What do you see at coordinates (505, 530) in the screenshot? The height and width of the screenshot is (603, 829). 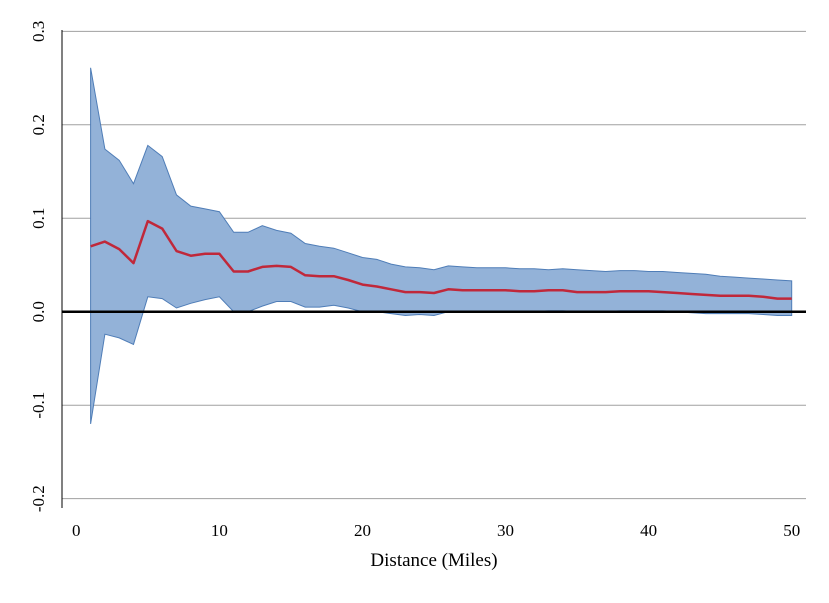 I see `x-tick-label: 30` at bounding box center [505, 530].